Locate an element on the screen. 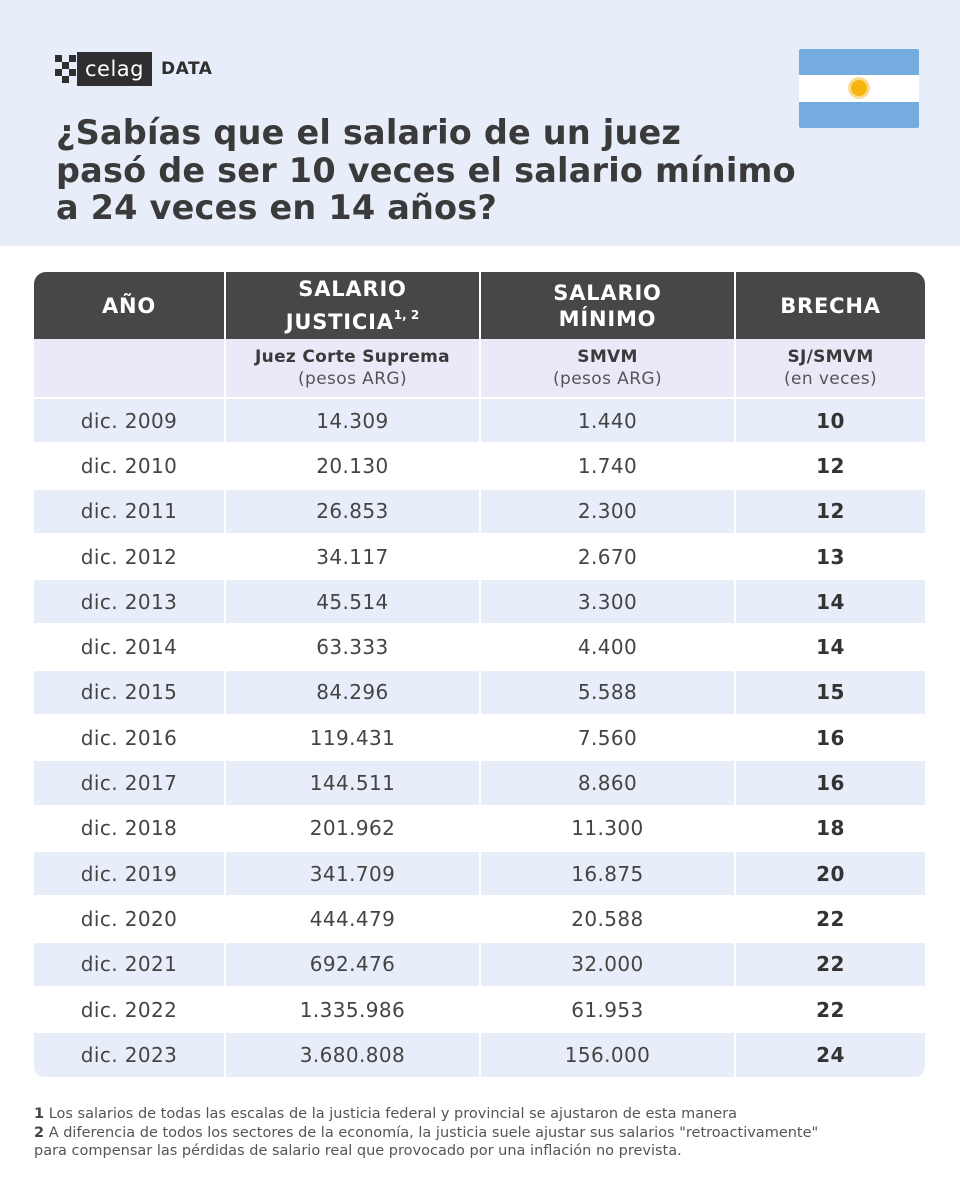 This screenshot has width=960, height=1200. footnote-ref: 1, 2 is located at coordinates (406, 315).